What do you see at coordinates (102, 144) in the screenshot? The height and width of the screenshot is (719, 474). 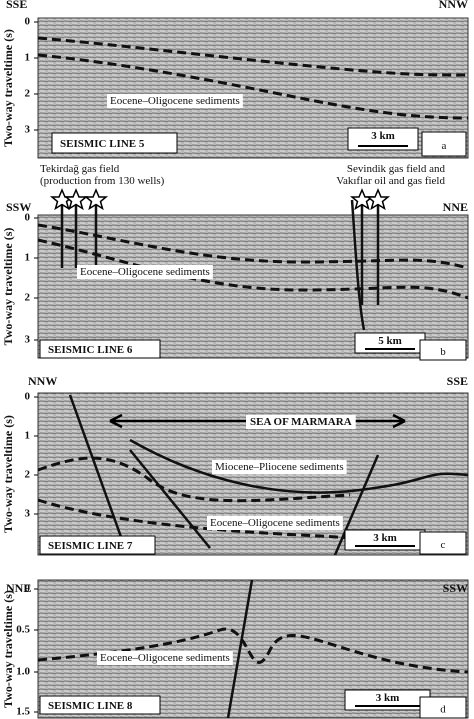 I see `line-name: SEISMIC LINE 5` at bounding box center [102, 144].